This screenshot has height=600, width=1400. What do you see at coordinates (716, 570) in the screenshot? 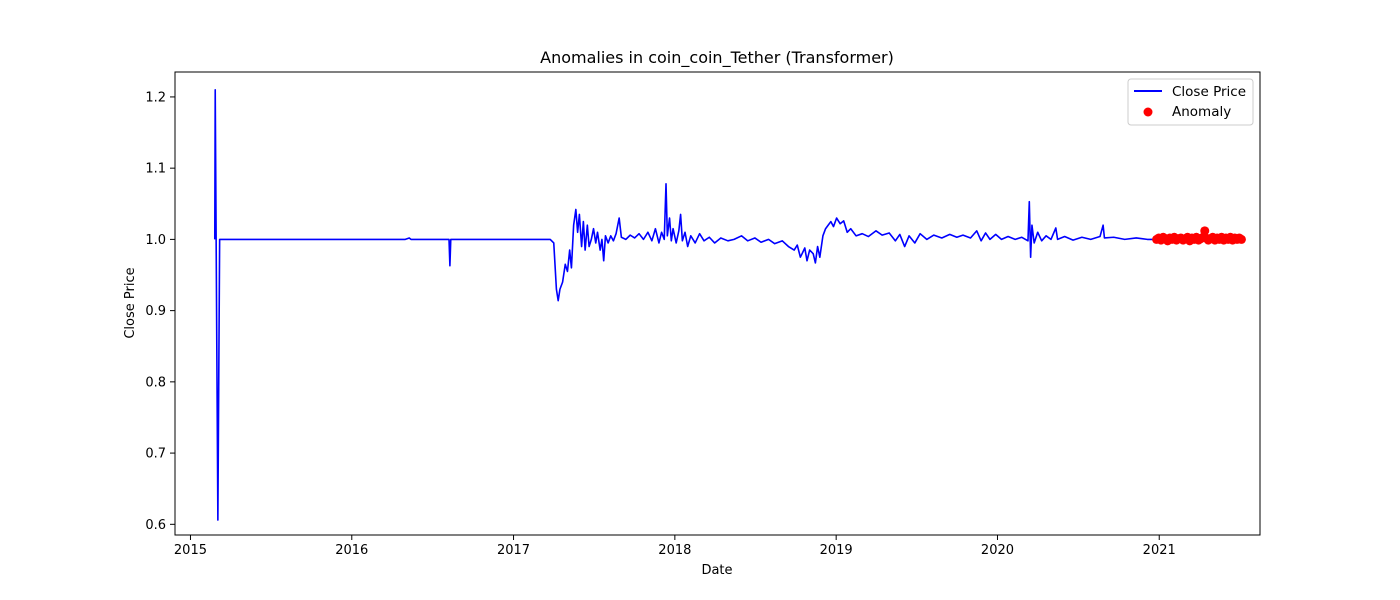
I see `x-axis-label: Date` at bounding box center [716, 570].